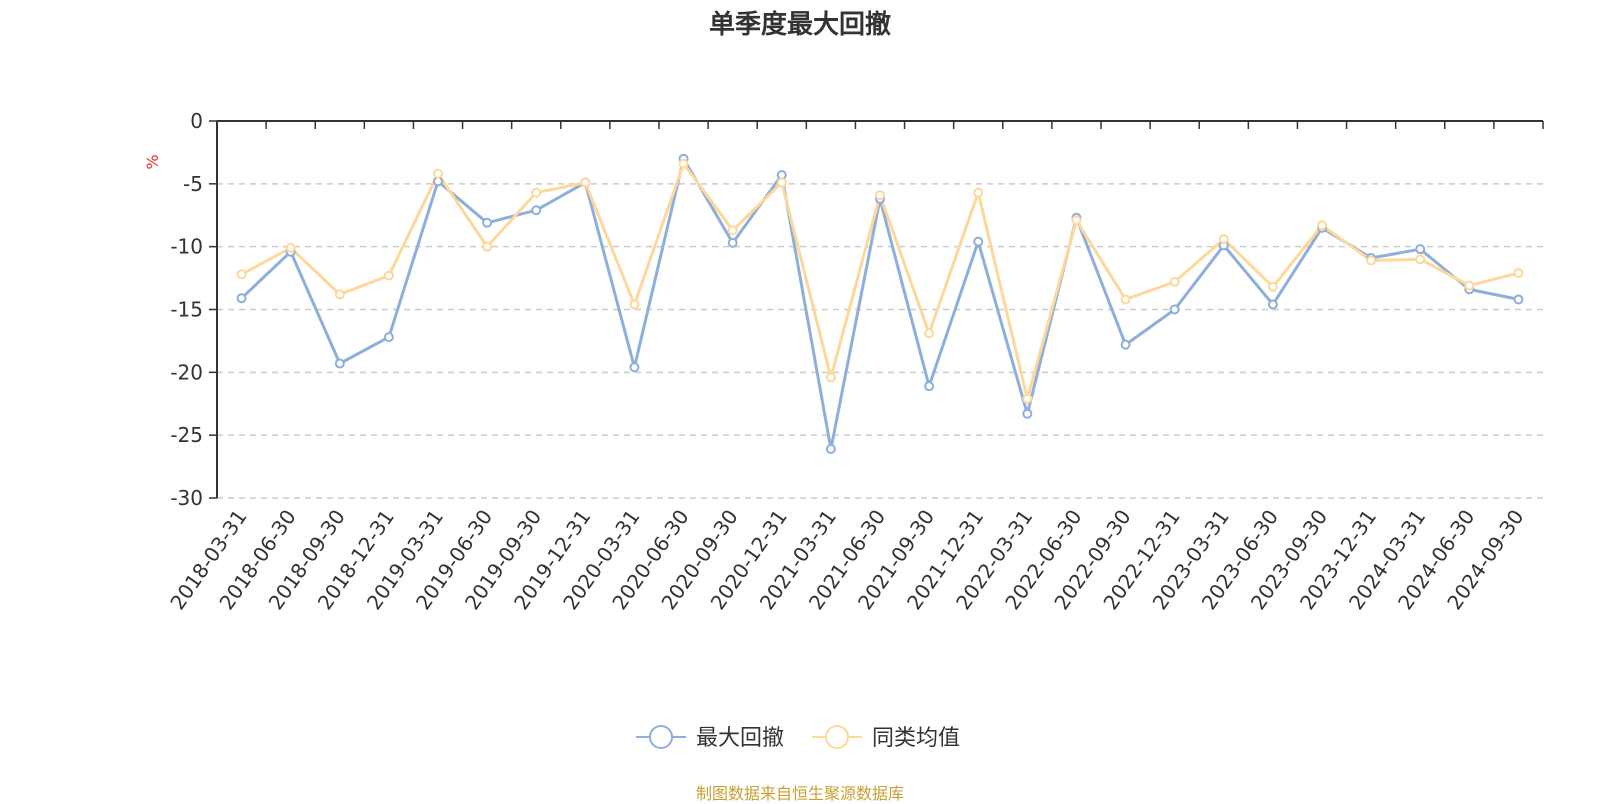 This screenshot has height=804, width=1600. What do you see at coordinates (799, 25) in the screenshot?
I see `chart-title: 单季度最大回撤` at bounding box center [799, 25].